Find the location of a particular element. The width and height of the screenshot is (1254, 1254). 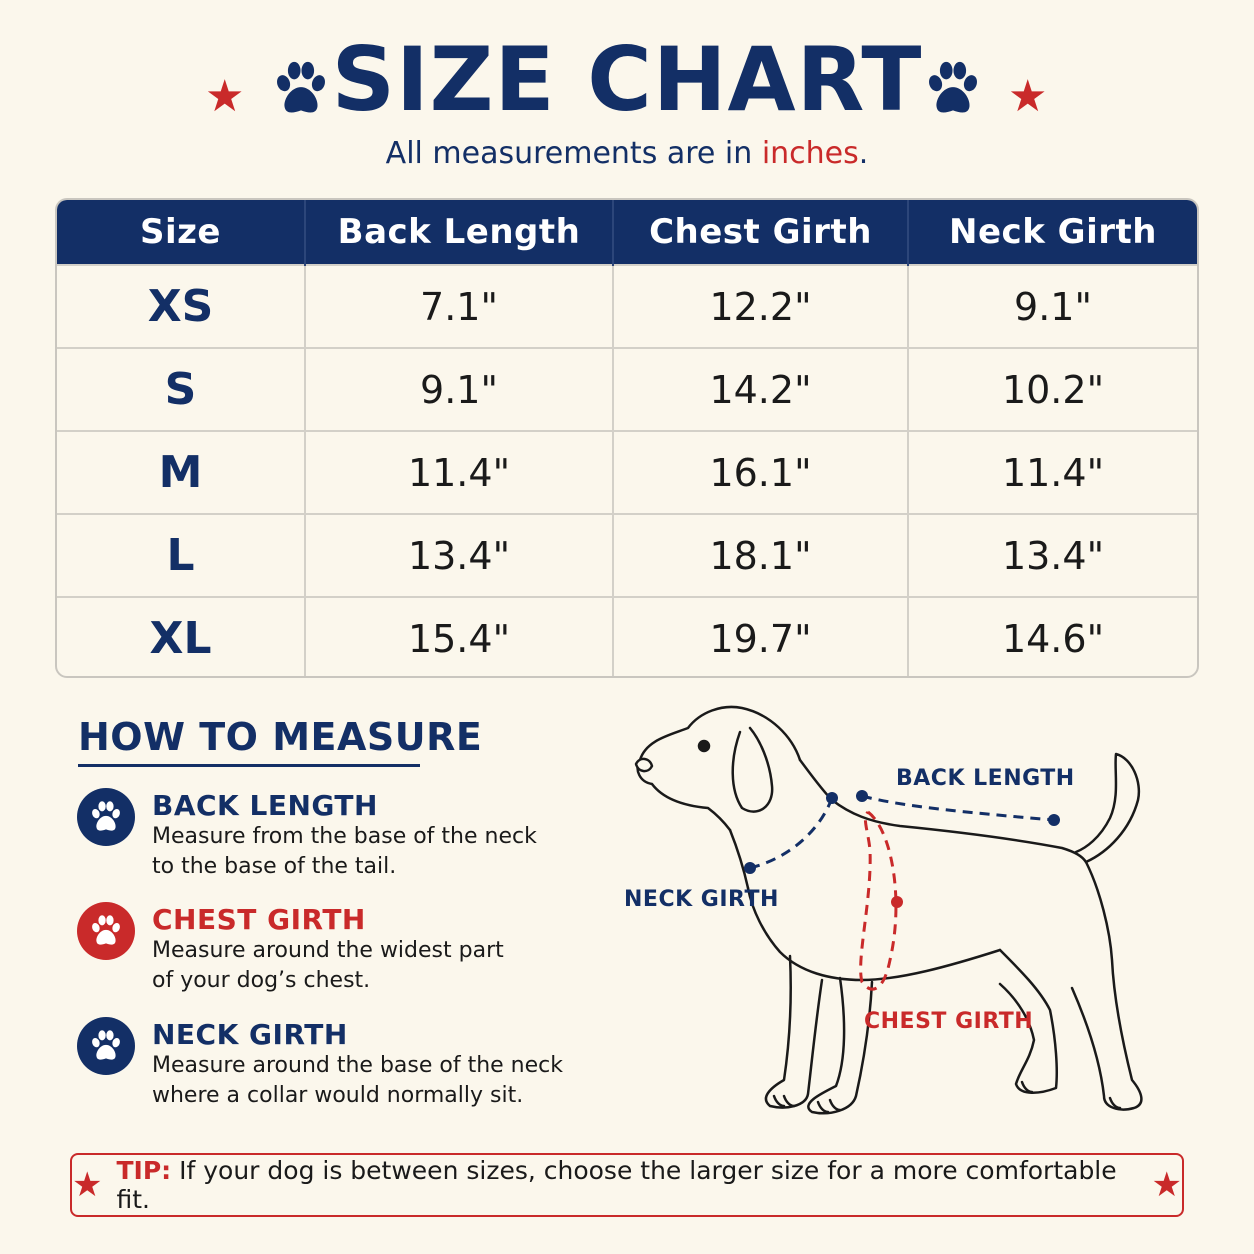

chest-girth-cell: 19.7" is located at coordinates (761, 636).